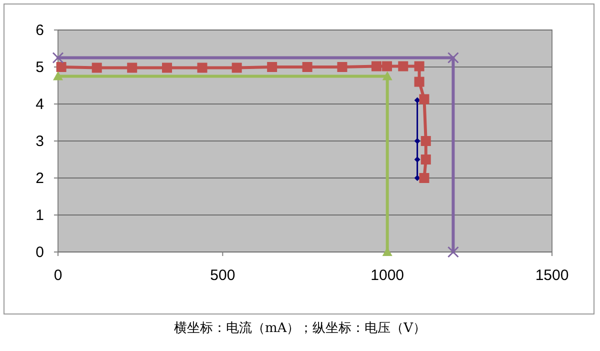  I want to click on x-tick-label: 1000, so click(387, 275).